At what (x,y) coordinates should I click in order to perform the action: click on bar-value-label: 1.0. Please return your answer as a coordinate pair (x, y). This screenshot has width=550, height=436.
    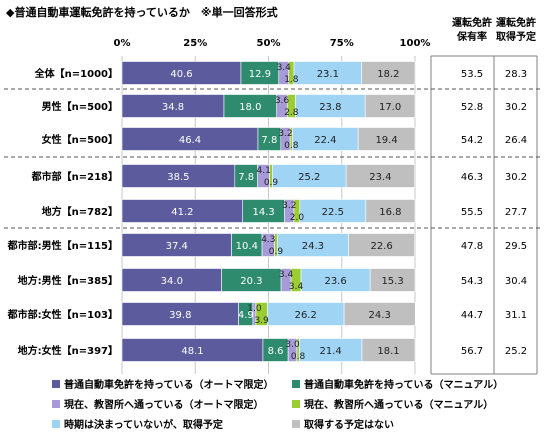
    Looking at the image, I should click on (254, 309).